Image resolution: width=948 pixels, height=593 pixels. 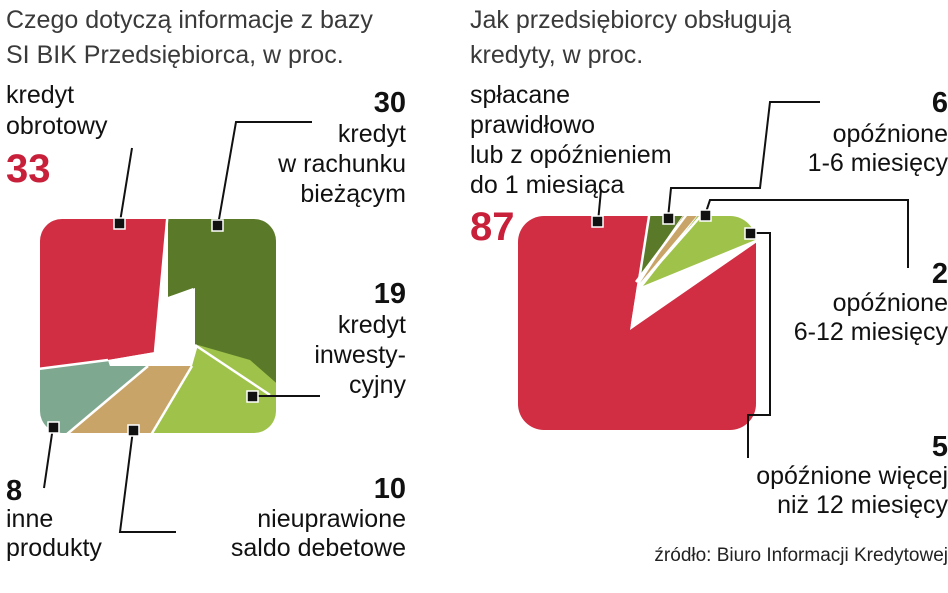 I want to click on value-ponad-12: 5, so click(x=940, y=447).